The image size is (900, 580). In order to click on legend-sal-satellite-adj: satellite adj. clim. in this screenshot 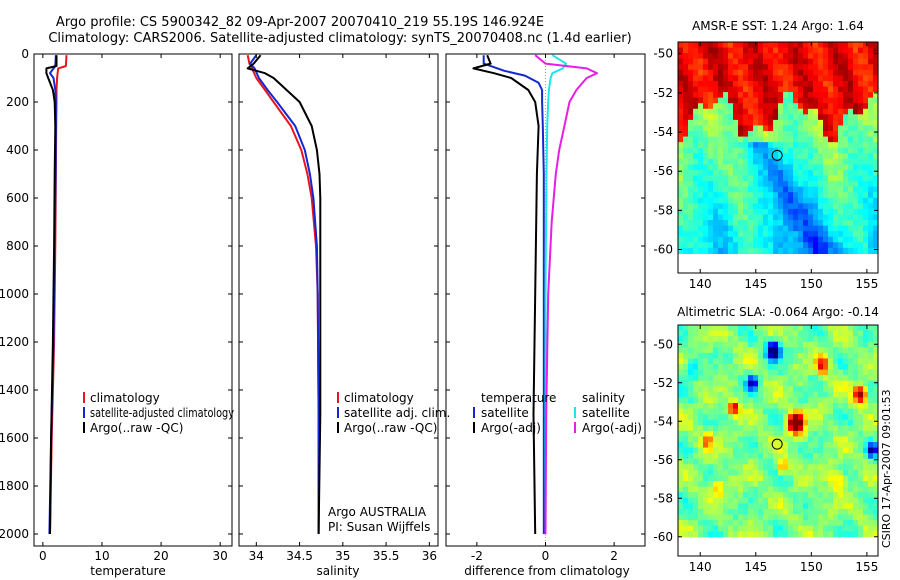, I will do `click(397, 413)`.